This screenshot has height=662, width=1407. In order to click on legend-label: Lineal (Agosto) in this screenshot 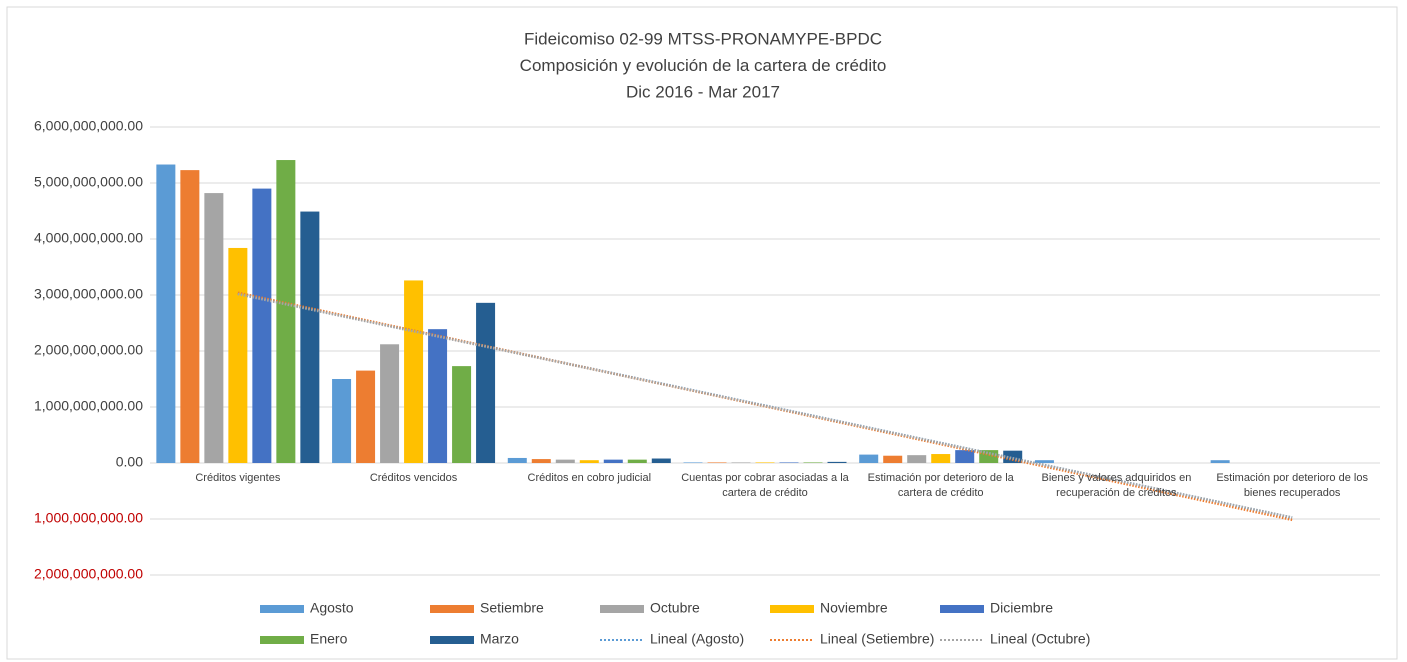, I will do `click(697, 639)`.